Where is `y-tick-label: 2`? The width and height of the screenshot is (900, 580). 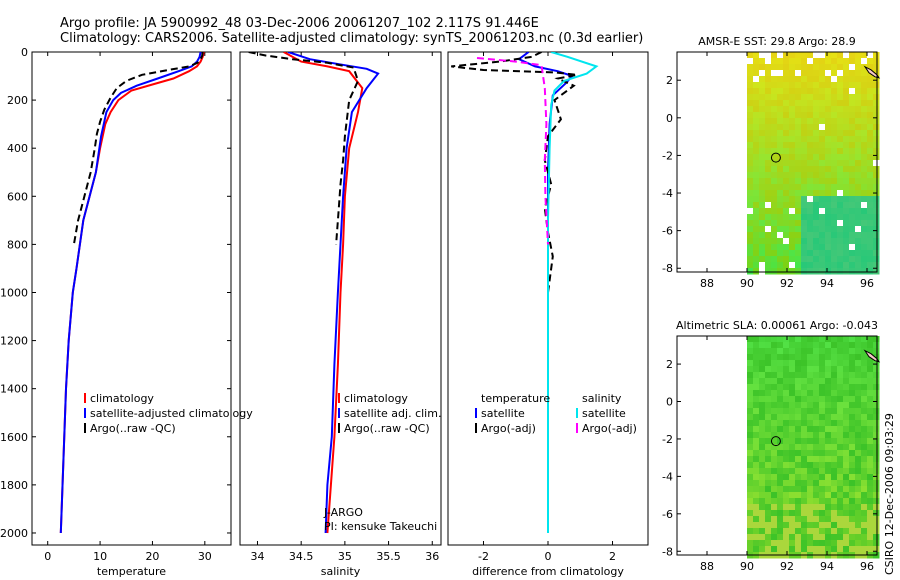
y-tick-label: 2 is located at coordinates (669, 80).